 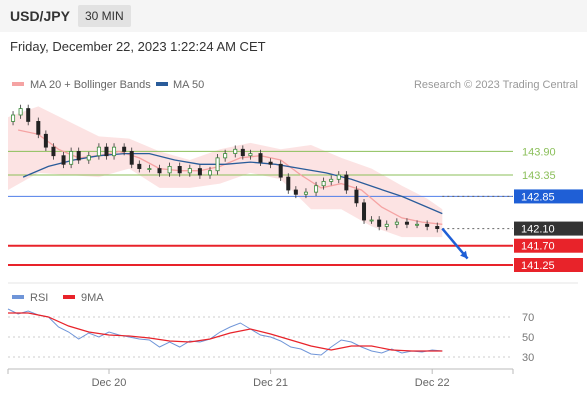 What do you see at coordinates (109, 383) in the screenshot?
I see `x-tick-label-Dec-20: Dec 20` at bounding box center [109, 383].